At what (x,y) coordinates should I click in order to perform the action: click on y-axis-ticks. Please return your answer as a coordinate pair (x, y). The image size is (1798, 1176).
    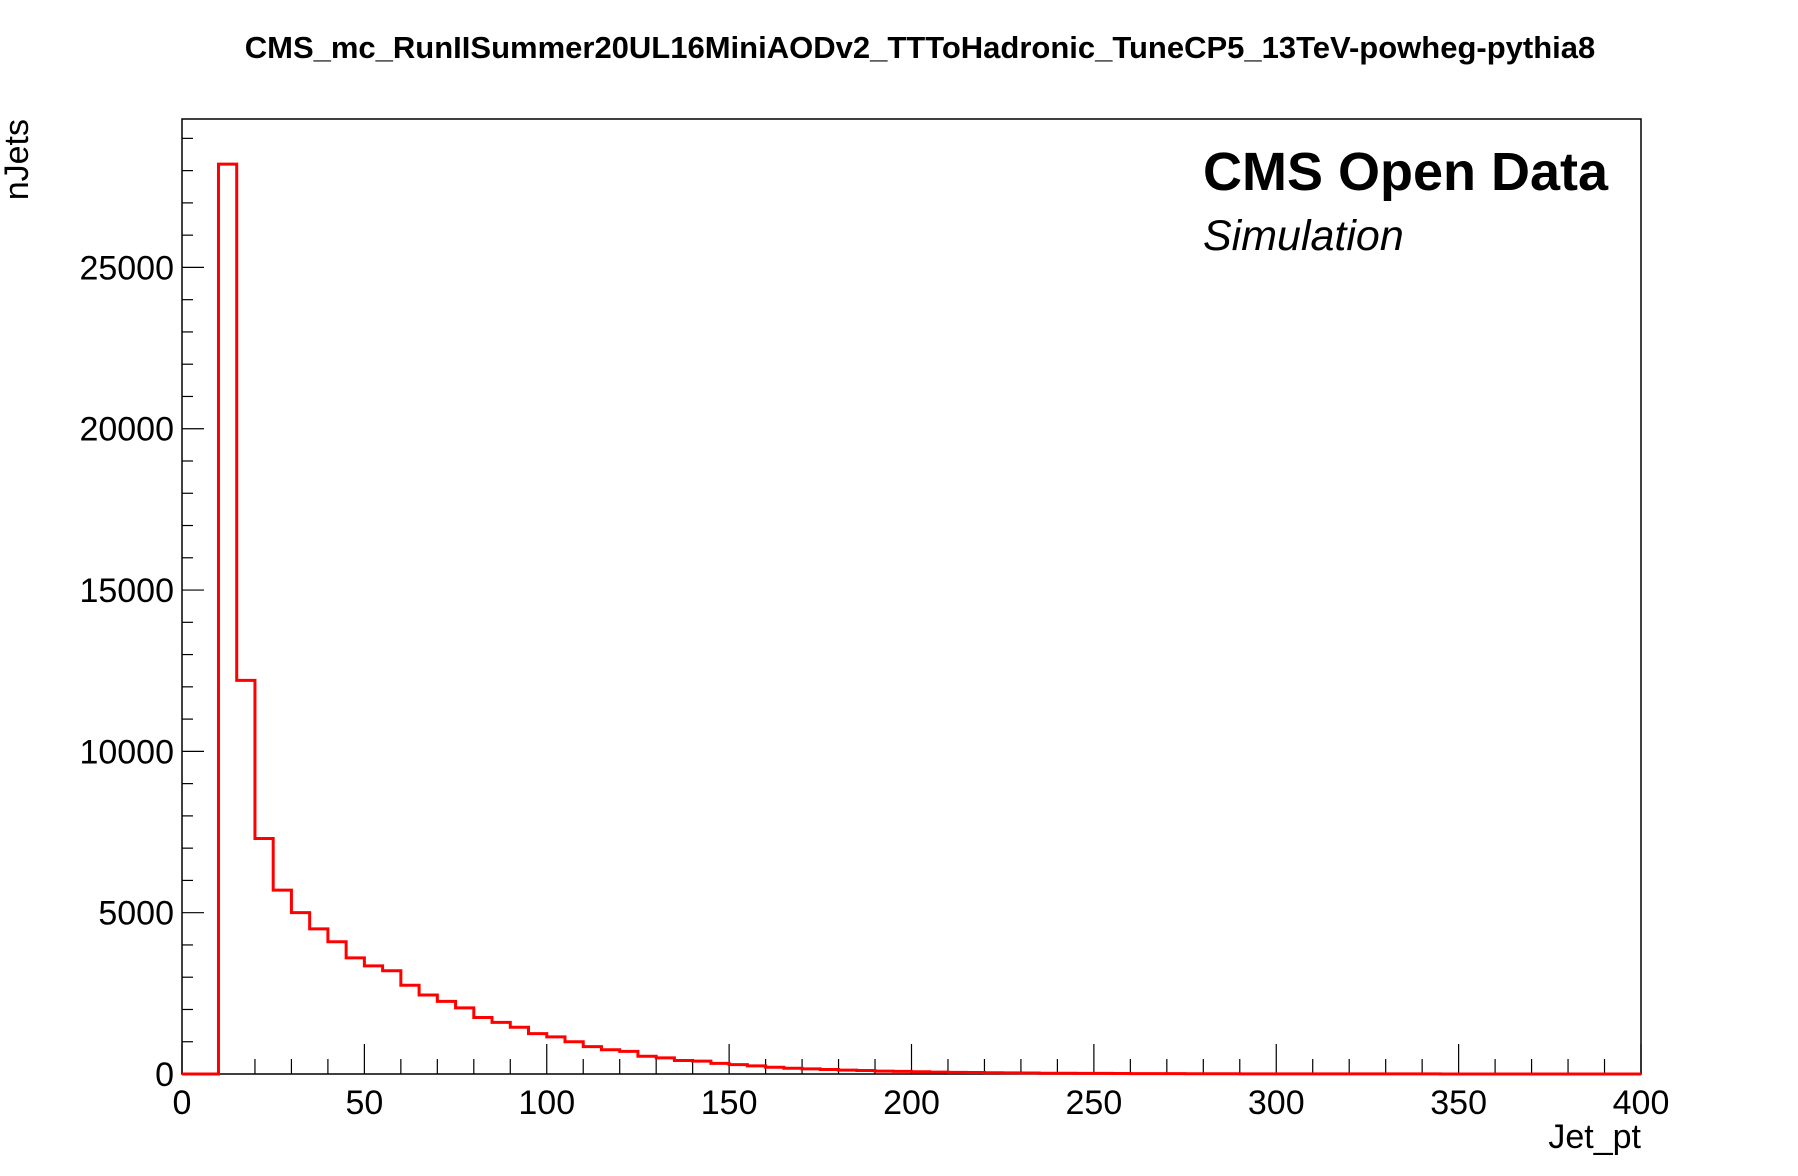
    Looking at the image, I should click on (193, 606).